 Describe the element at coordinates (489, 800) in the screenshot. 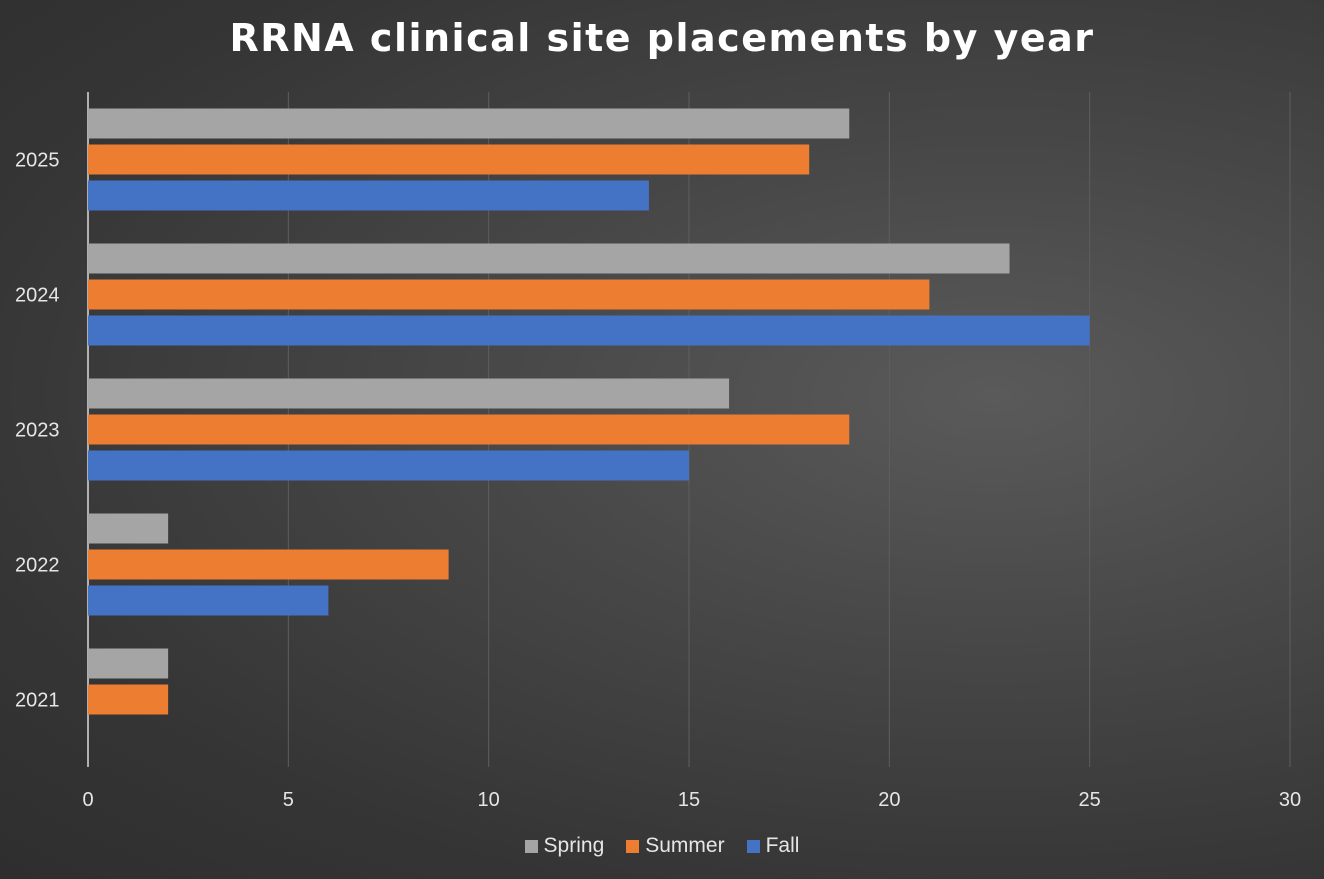

I see `x-tick-label: 10` at that location.